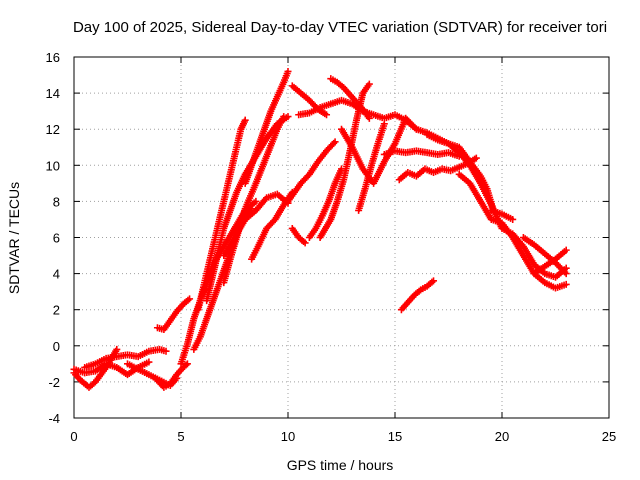 This screenshot has width=640, height=480. What do you see at coordinates (343, 436) in the screenshot?
I see `x-tick-labels: 0 5 10 15 20 25` at bounding box center [343, 436].